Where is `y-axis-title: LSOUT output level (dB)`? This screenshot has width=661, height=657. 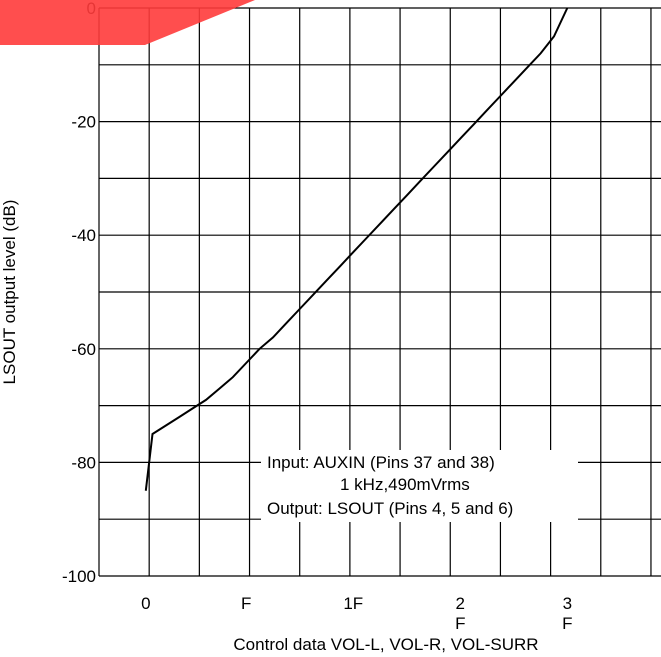 y-axis-title: LSOUT output level (dB) is located at coordinates (9, 292).